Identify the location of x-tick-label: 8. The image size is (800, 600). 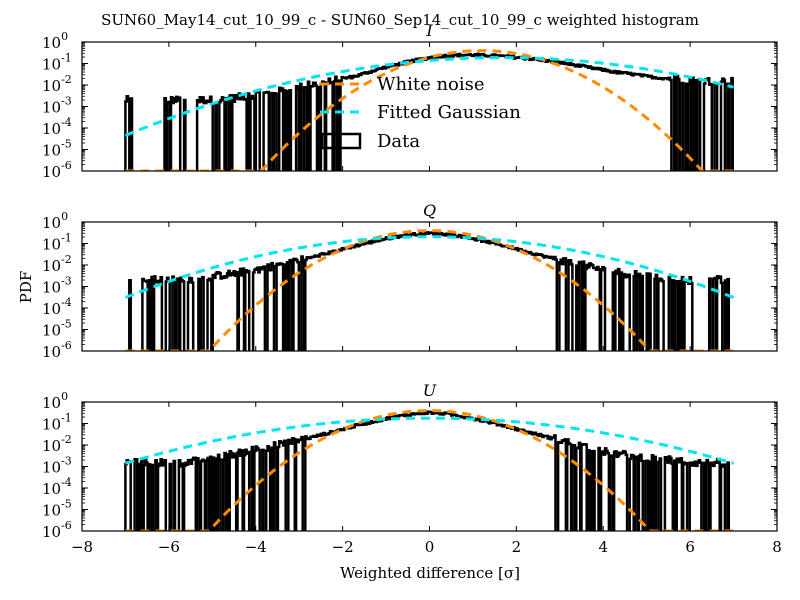
(777, 547).